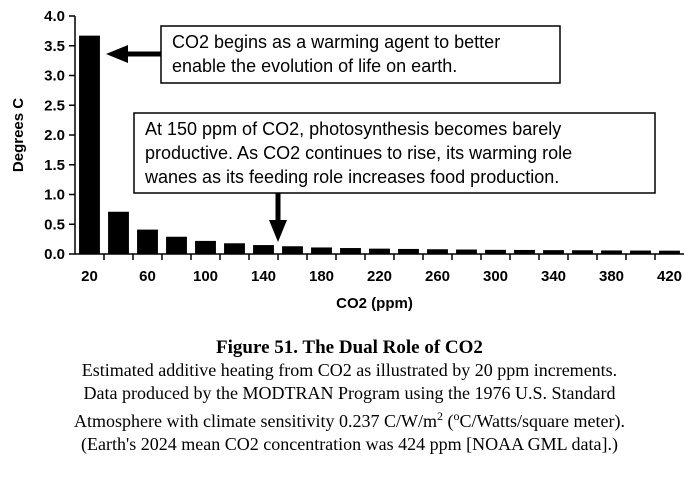 The height and width of the screenshot is (478, 699). I want to click on x-tick-label: 380, so click(611, 276).